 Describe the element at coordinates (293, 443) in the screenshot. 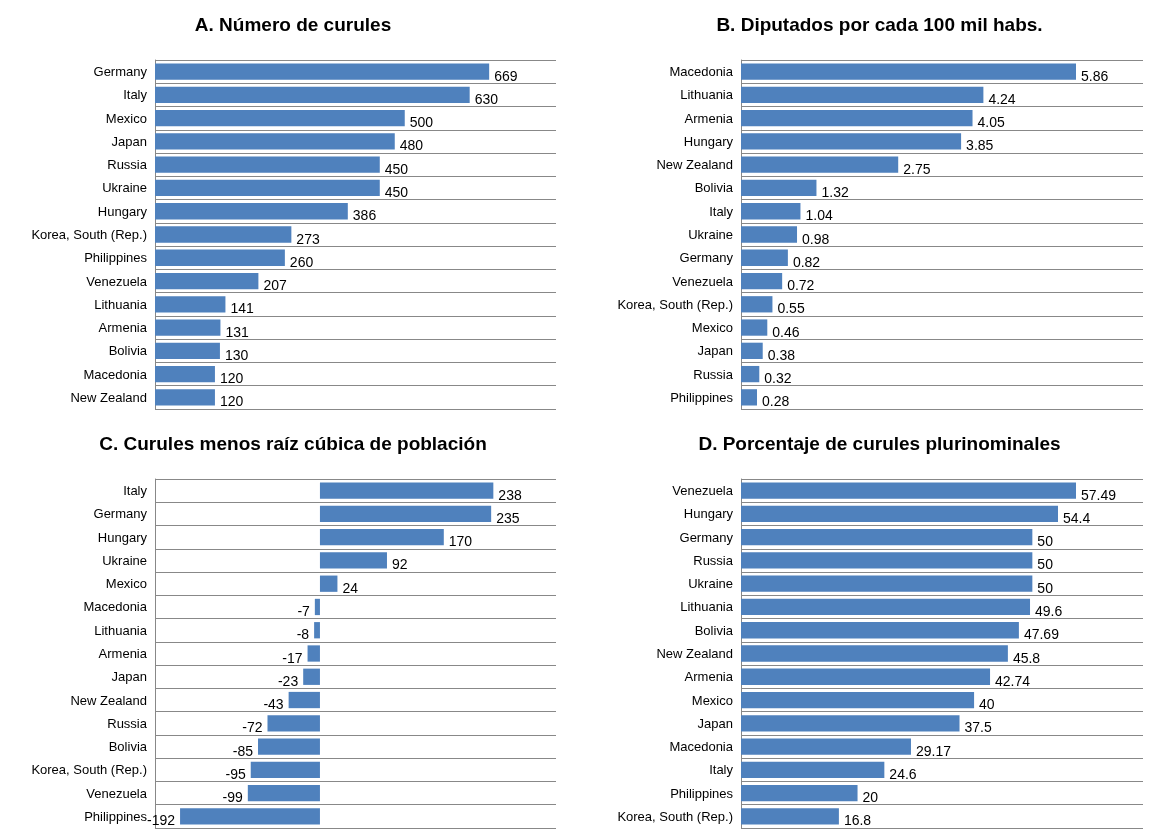

I see `chart-title: C. Curules menos raíz cúbica de población` at that location.